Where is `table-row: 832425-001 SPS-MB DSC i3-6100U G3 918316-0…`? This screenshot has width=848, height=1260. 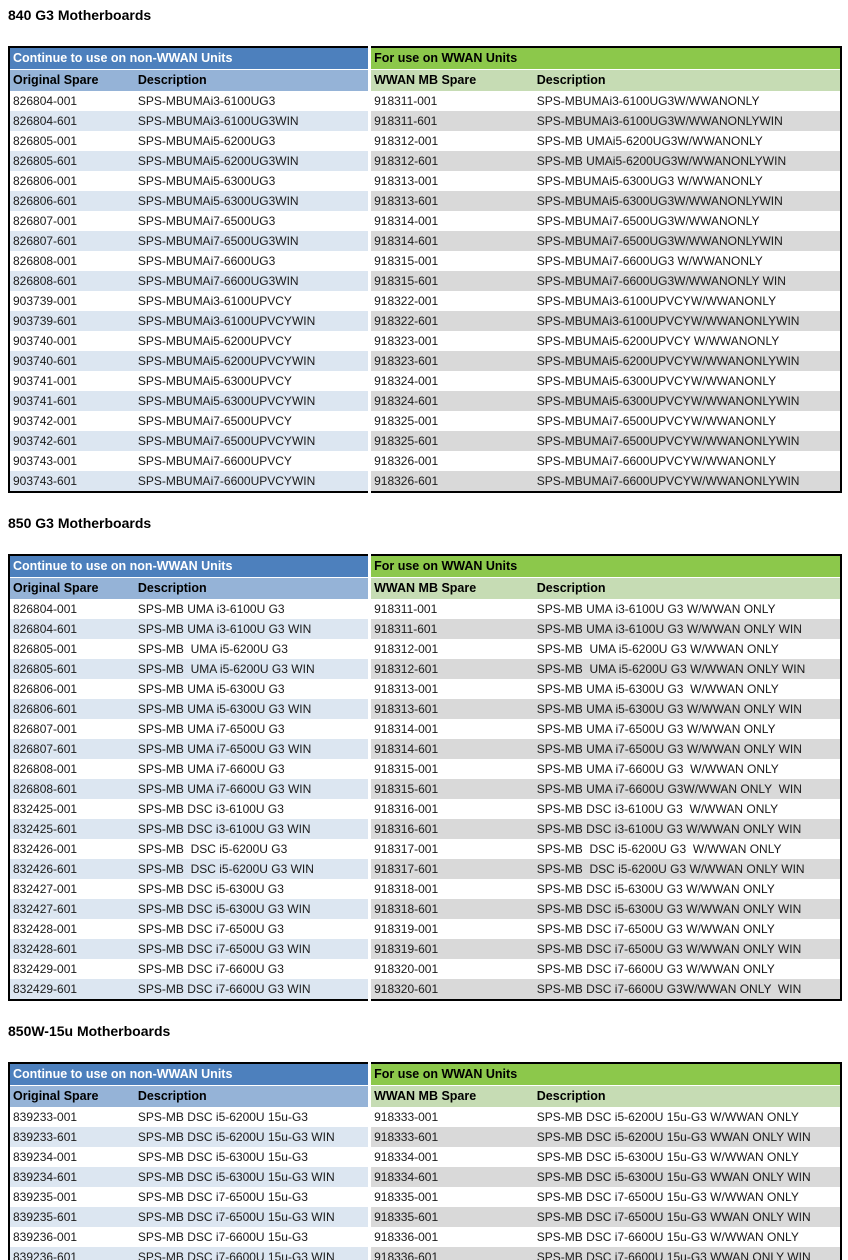
table-row: 832425-001 SPS-MB DSC i3-6100U G3 918316-0… is located at coordinates (425, 809).